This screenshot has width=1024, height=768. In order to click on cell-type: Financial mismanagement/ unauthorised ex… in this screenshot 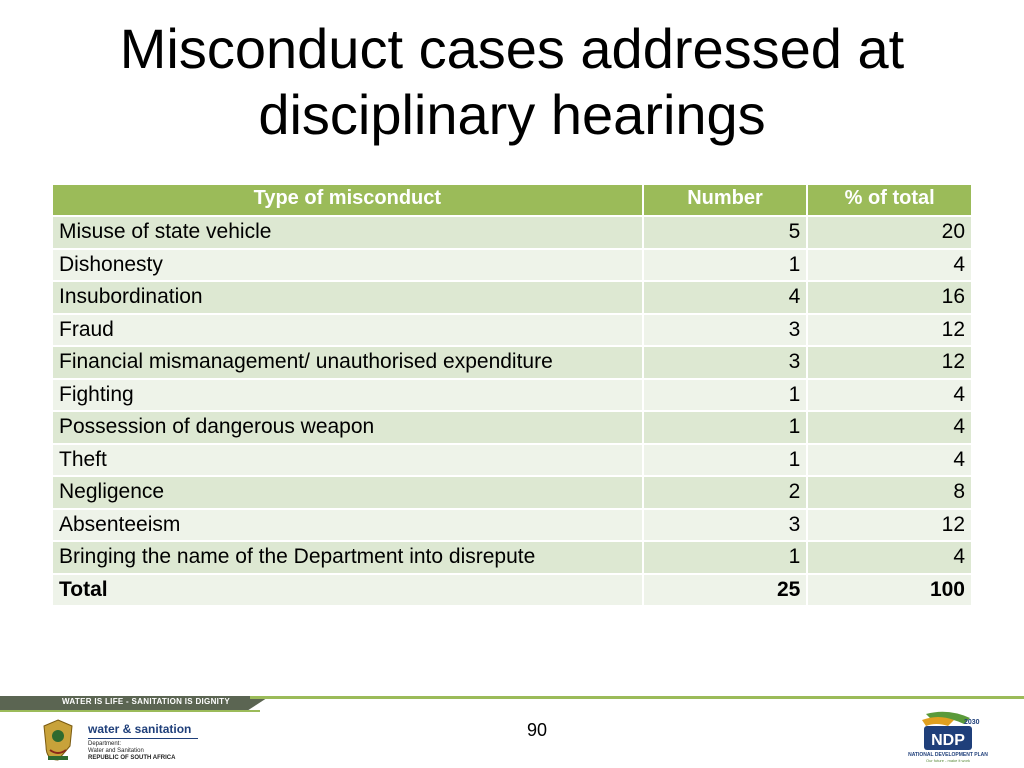, I will do `click(347, 362)`.